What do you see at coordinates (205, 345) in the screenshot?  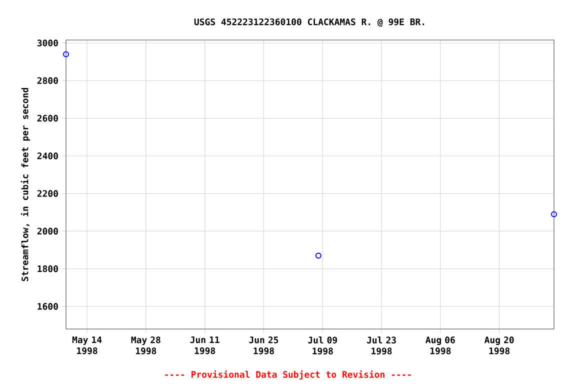 I see `x-tick-label: Jun 11 1998` at bounding box center [205, 345].